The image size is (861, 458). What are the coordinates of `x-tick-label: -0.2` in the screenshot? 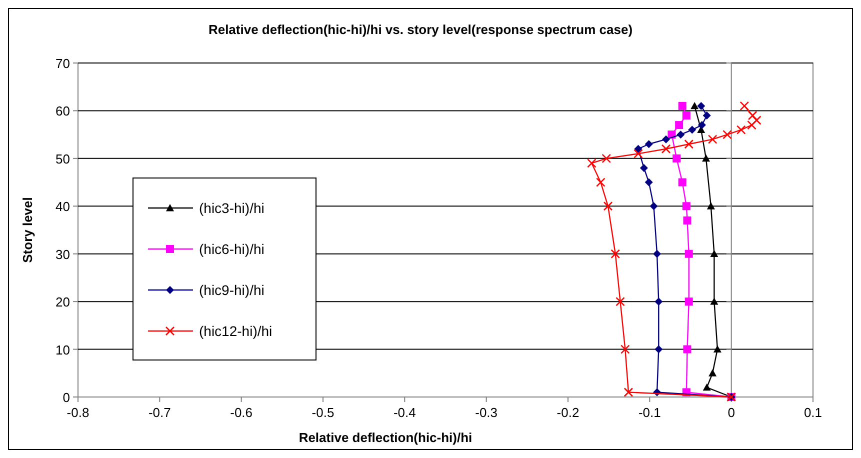 It's located at (568, 412).